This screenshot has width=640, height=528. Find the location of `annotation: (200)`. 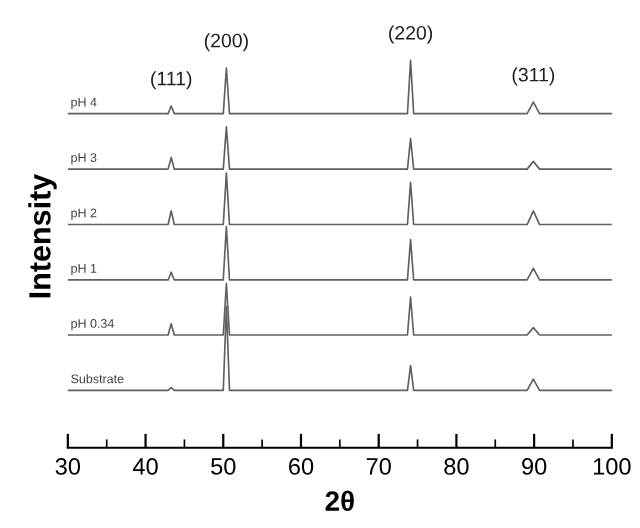

annotation: (200) is located at coordinates (226, 42).